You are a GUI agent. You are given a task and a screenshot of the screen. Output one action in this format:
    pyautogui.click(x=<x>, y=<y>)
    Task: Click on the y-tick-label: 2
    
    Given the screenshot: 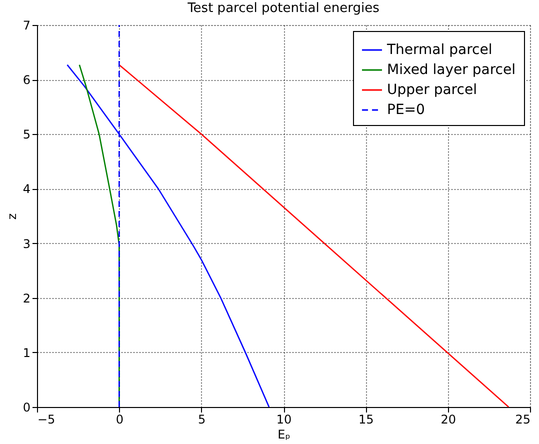 What is the action you would take?
    pyautogui.click(x=26, y=298)
    